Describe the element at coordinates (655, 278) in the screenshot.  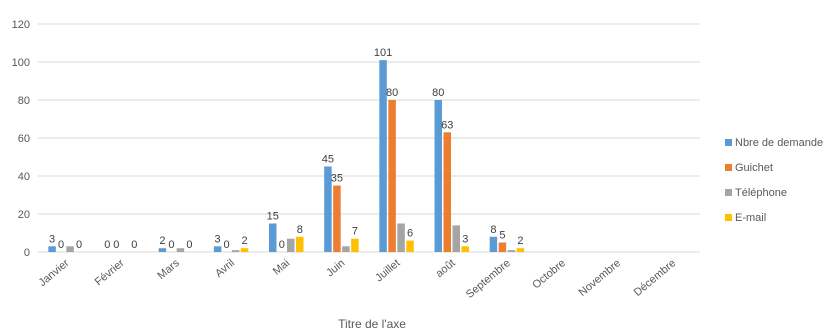
I see `x-tick-label: Décembre` at that location.